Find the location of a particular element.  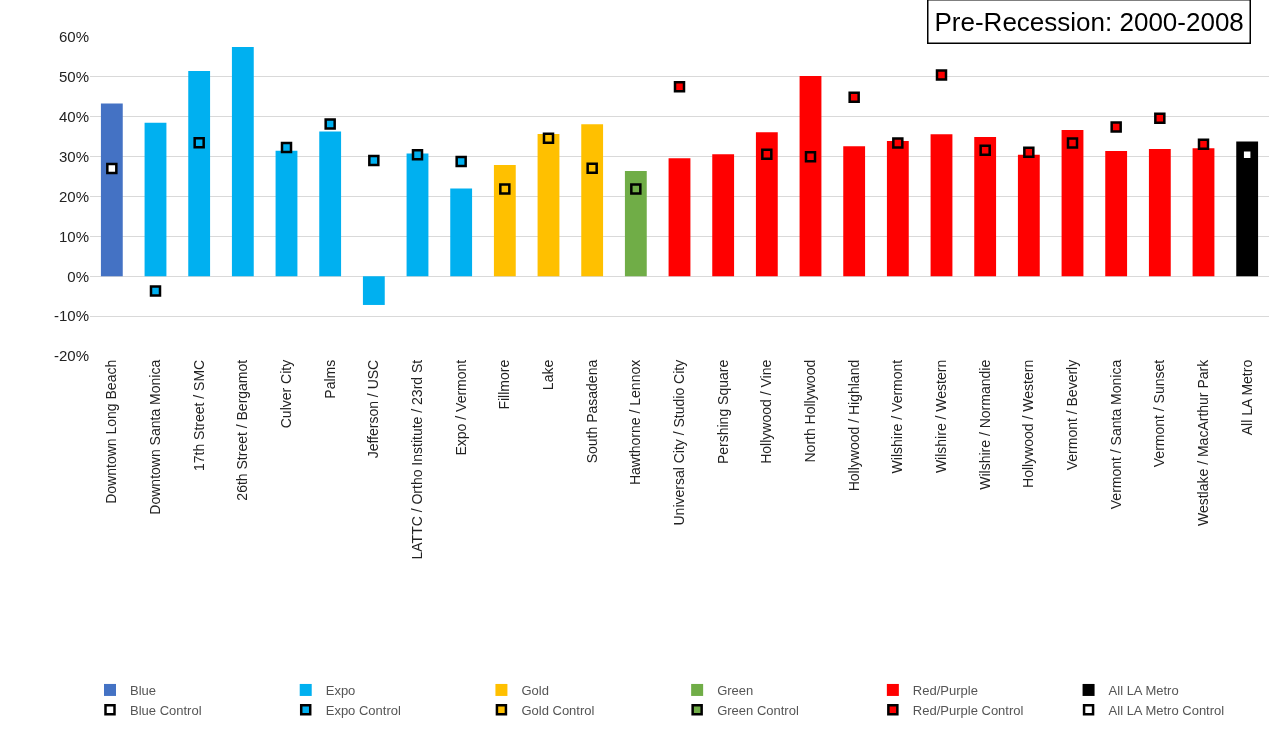

x-tick-label: Palms is located at coordinates (329, 379).